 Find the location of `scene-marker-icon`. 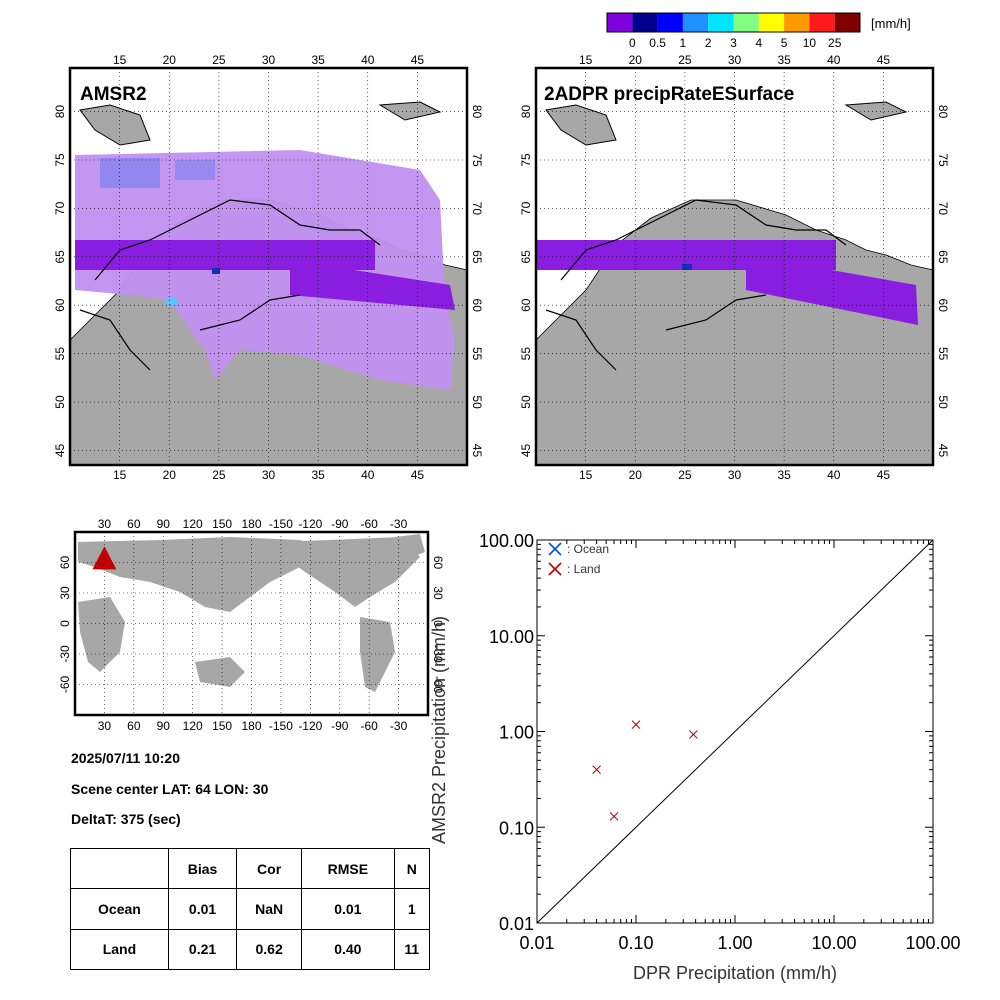

scene-marker-icon is located at coordinates (104, 558).